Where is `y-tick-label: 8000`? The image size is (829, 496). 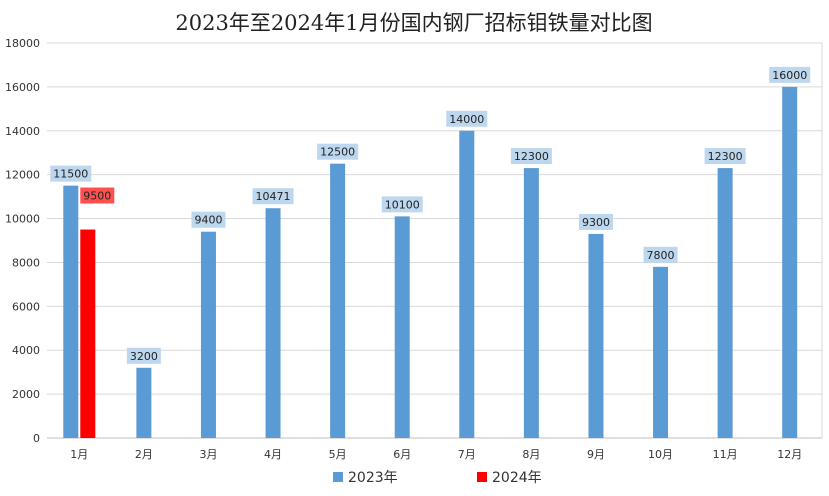
y-tick-label: 8000 is located at coordinates (26, 262).